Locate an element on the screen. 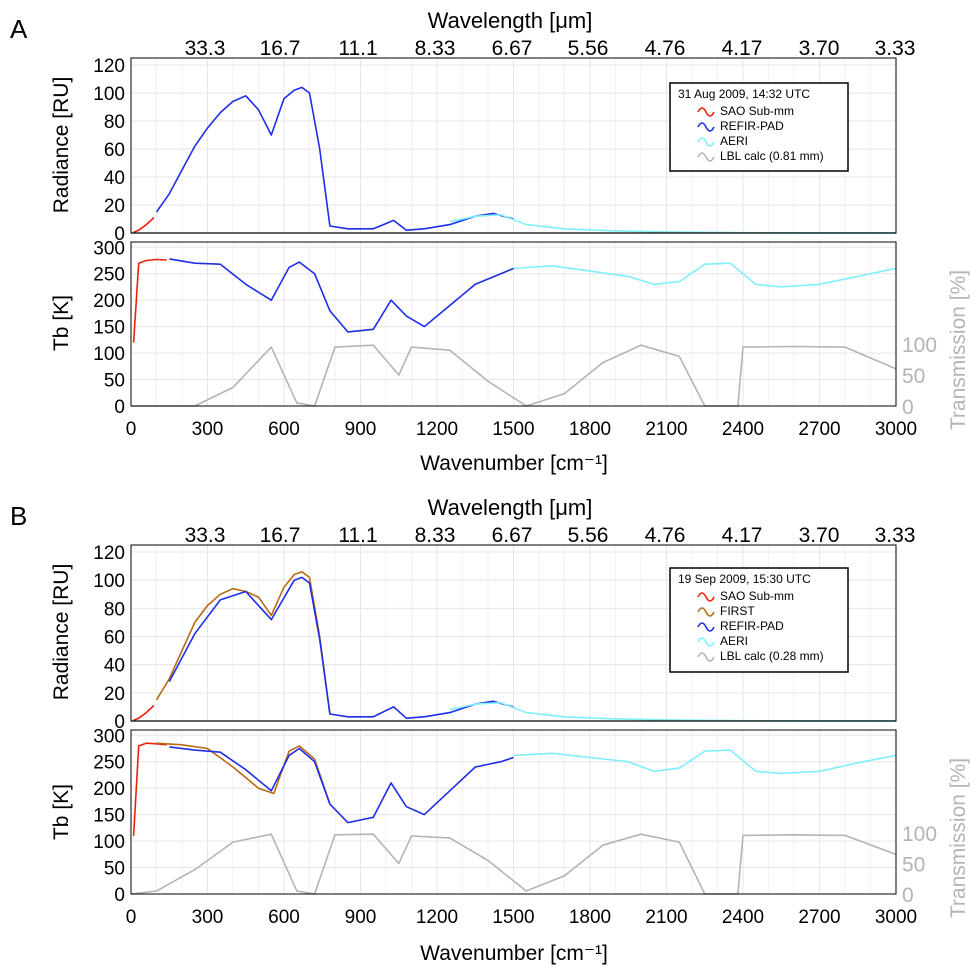 This screenshot has height=980, width=975. series-line-refir-pad is located at coordinates (341, 785).